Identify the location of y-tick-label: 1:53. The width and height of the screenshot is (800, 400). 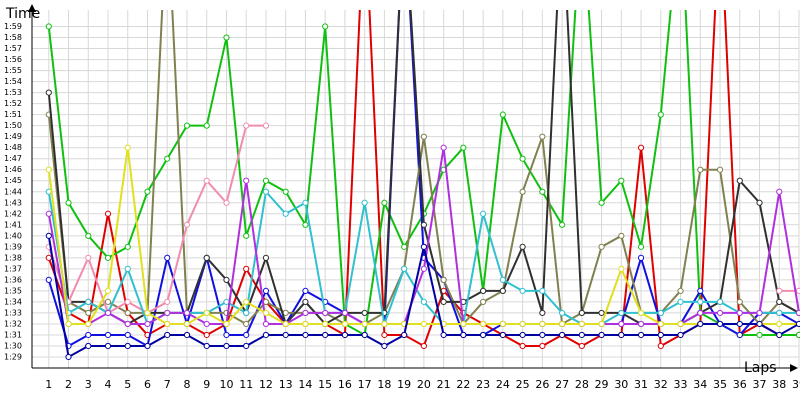
(13, 92).